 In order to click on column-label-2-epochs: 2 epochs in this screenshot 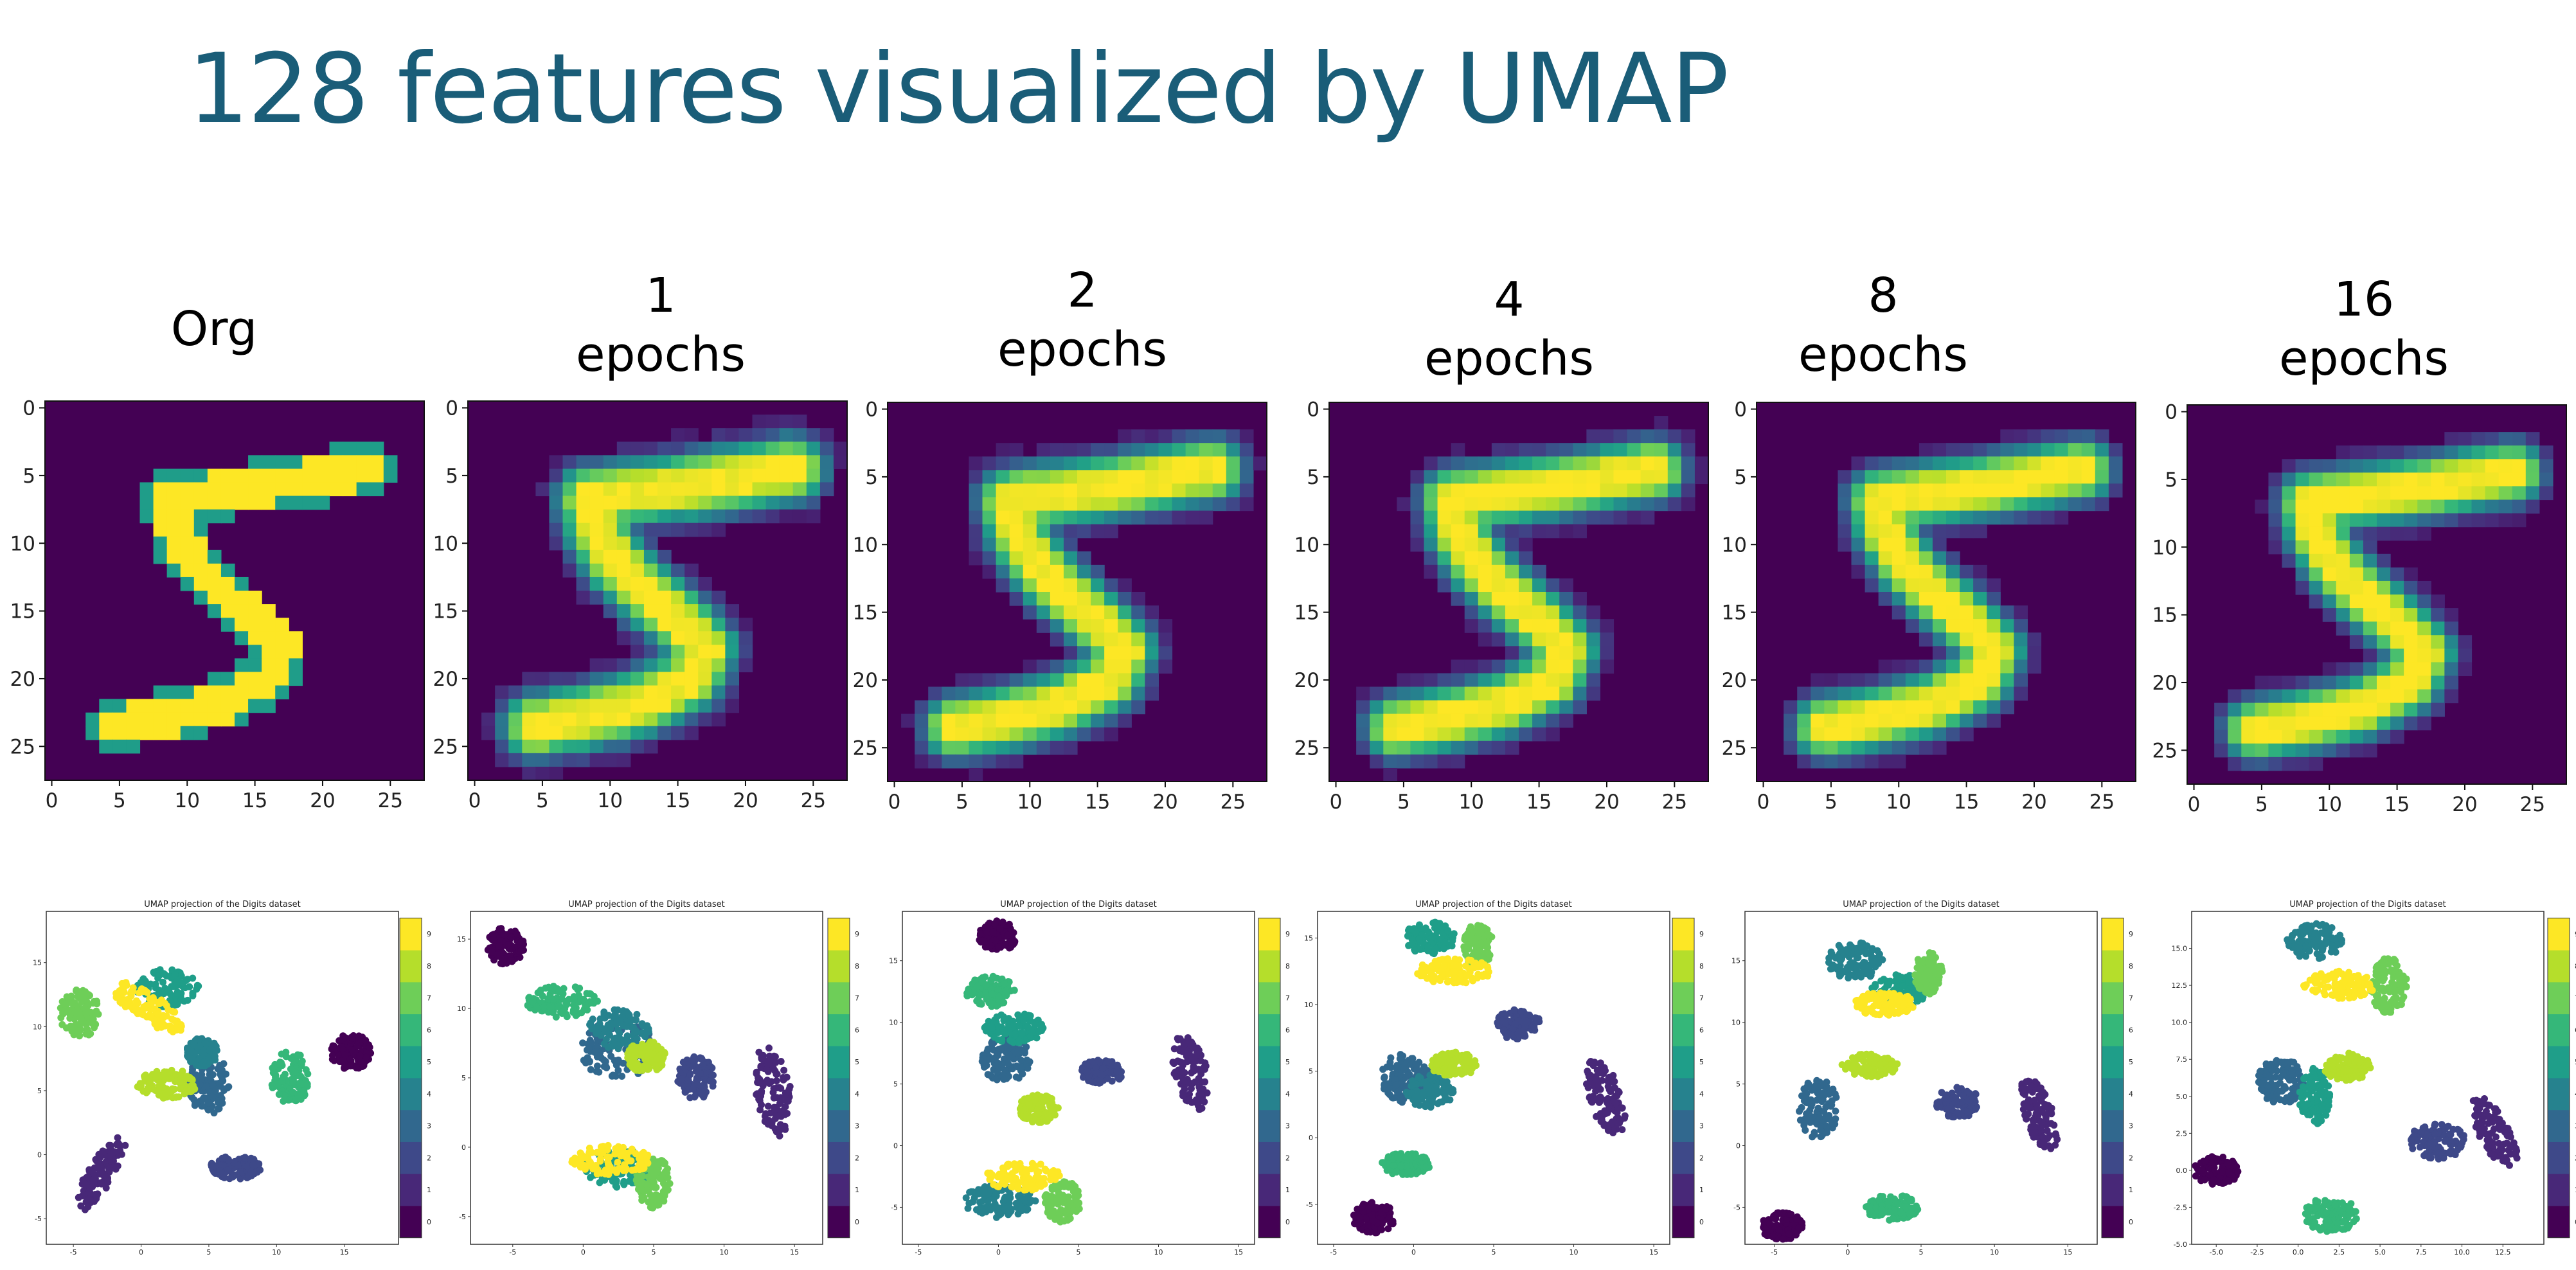, I will do `click(1082, 320)`.